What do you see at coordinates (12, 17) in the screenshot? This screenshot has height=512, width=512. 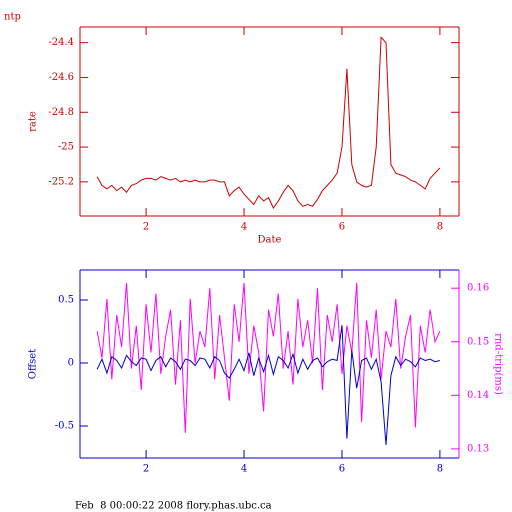 I see `chart-title: ntp` at bounding box center [12, 17].